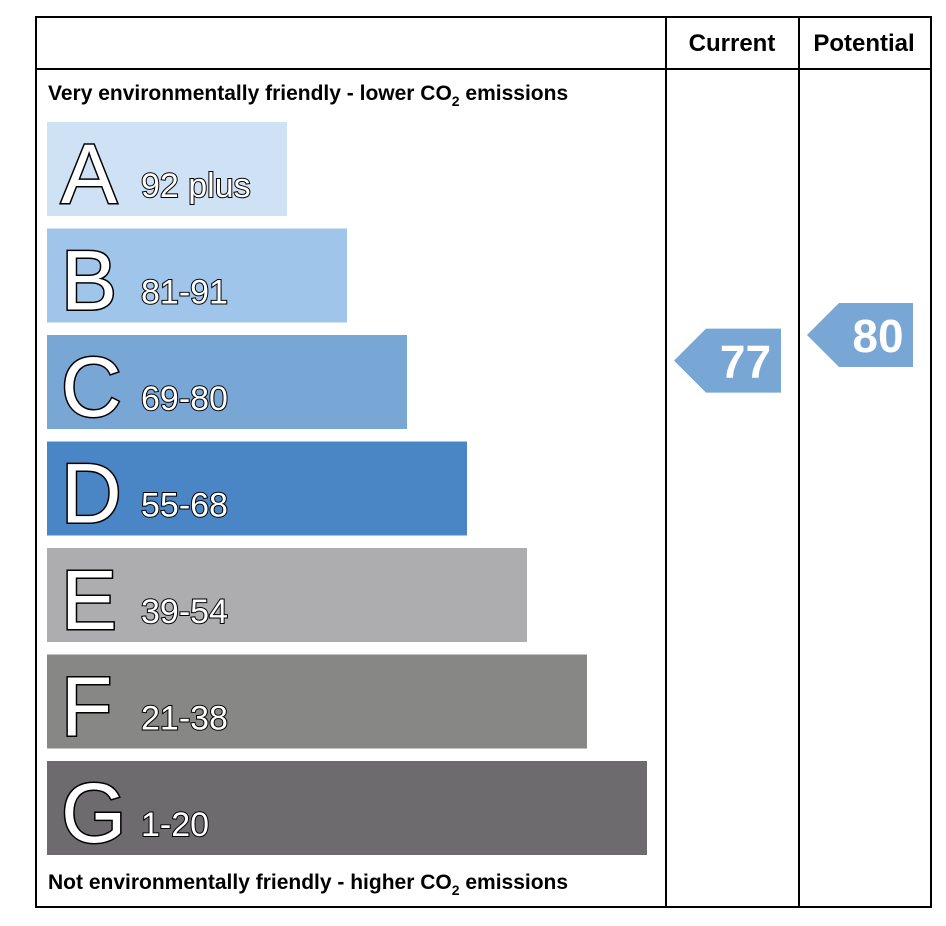  What do you see at coordinates (745, 362) in the screenshot?
I see `current-rating-value: 77` at bounding box center [745, 362].